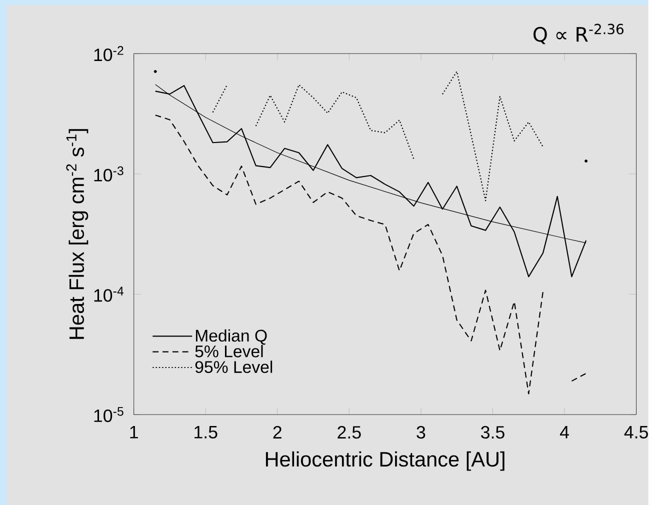 The image size is (652, 505). What do you see at coordinates (134, 432) in the screenshot?
I see `x-tick-label: 1` at bounding box center [134, 432].